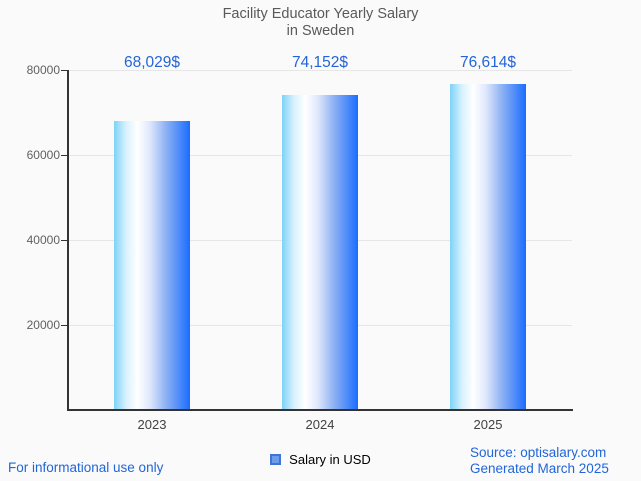 The width and height of the screenshot is (641, 481). I want to click on gridline, so click(320, 70).